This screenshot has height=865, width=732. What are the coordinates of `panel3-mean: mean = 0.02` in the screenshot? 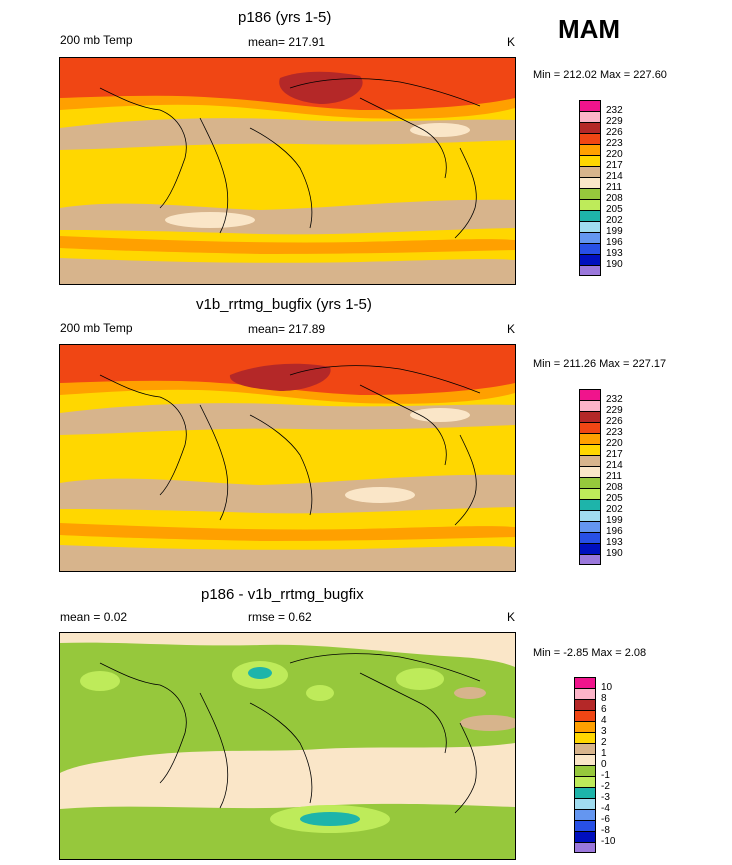 It's located at (94, 617).